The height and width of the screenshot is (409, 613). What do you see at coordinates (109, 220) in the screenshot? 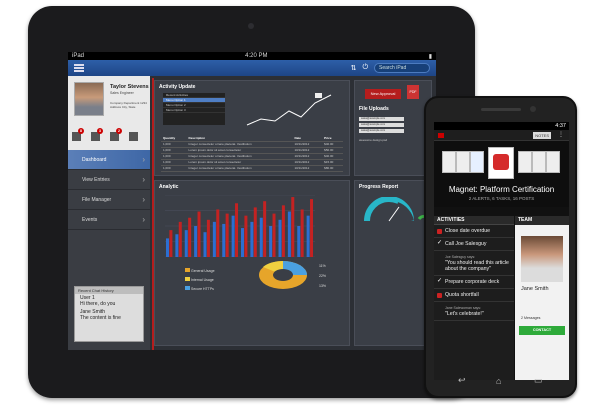
I see `sidebar-item-events: Events` at bounding box center [109, 220].